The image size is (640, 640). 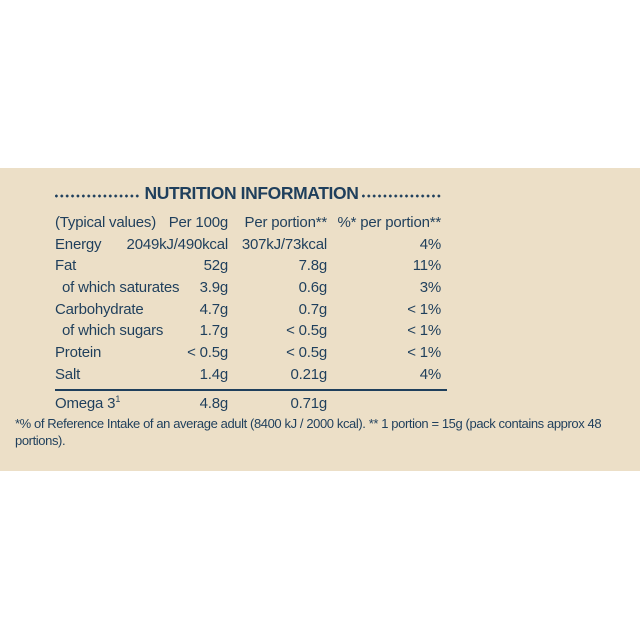 What do you see at coordinates (214, 331) in the screenshot?
I see `row-per-100g: 1.7g` at bounding box center [214, 331].